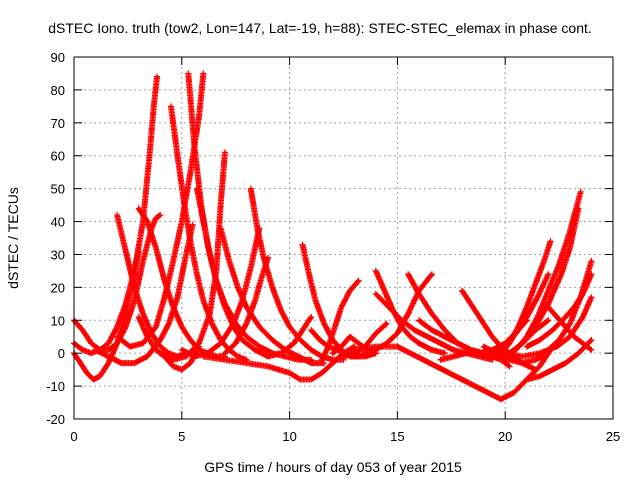  I want to click on y-tick-label: 90, so click(58, 57).